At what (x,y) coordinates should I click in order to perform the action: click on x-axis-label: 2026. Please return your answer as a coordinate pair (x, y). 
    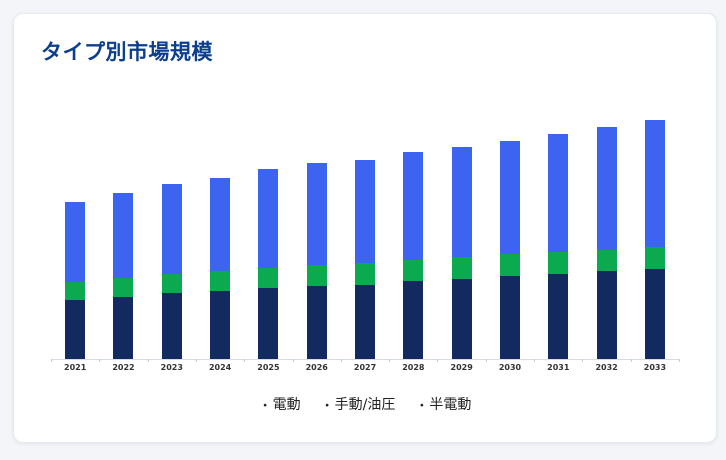
    Looking at the image, I should click on (316, 367).